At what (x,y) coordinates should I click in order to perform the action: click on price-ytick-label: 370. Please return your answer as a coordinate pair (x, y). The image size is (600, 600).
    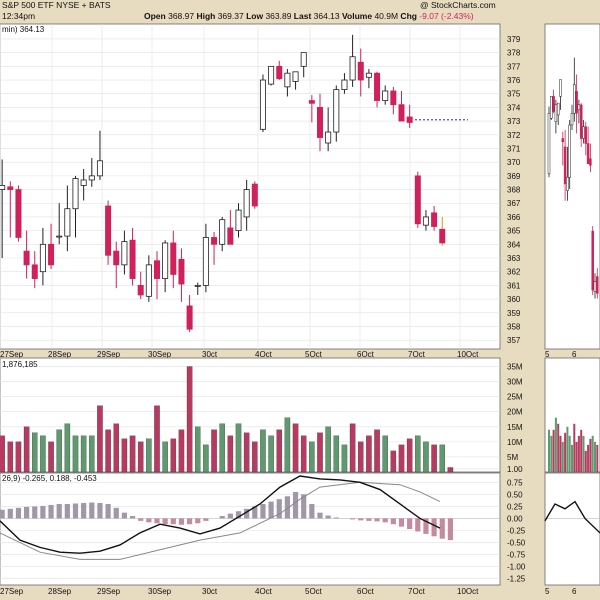
    Looking at the image, I should click on (514, 162).